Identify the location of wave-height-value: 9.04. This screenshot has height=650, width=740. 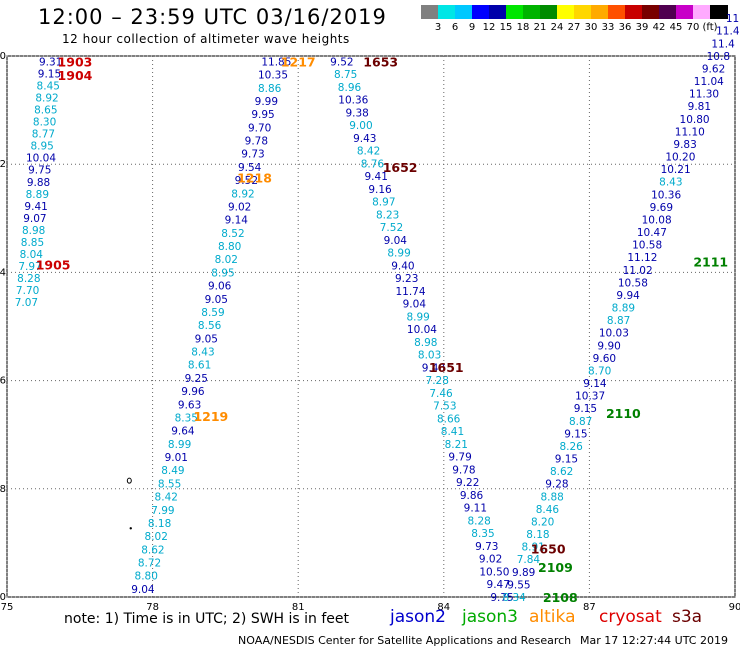
(415, 305).